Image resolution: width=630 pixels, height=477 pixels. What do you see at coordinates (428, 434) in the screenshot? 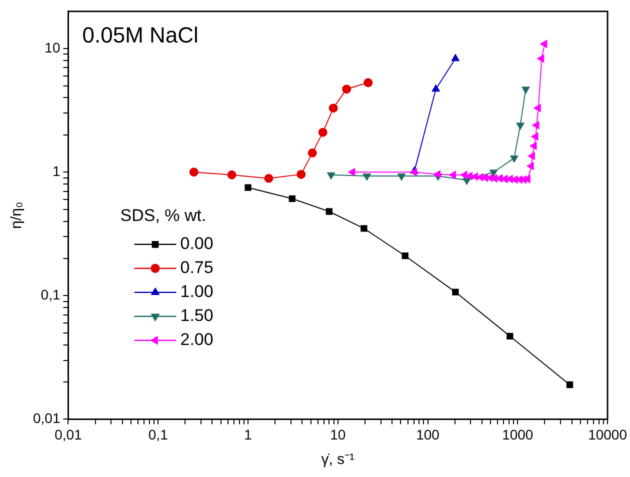
I see `x-tick-label: 100` at bounding box center [428, 434].